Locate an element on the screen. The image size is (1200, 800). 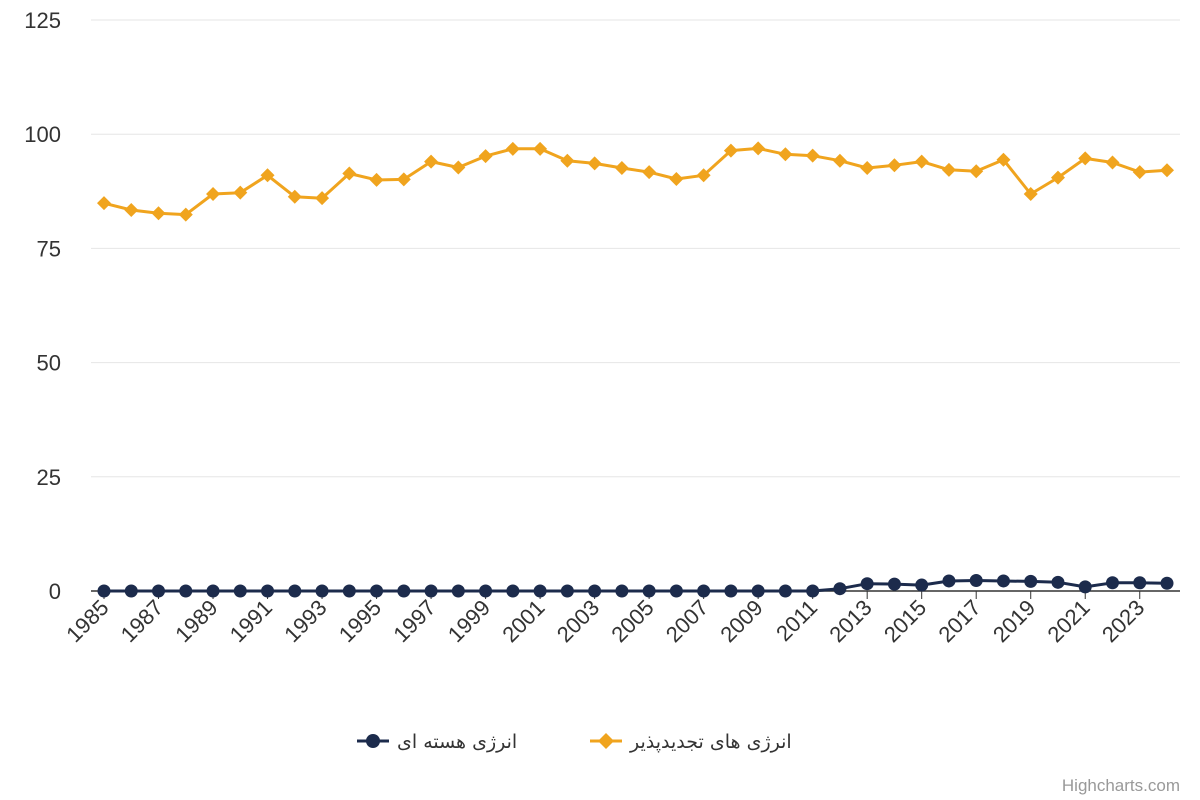
y-tick-label: 125 is located at coordinates (42, 20).